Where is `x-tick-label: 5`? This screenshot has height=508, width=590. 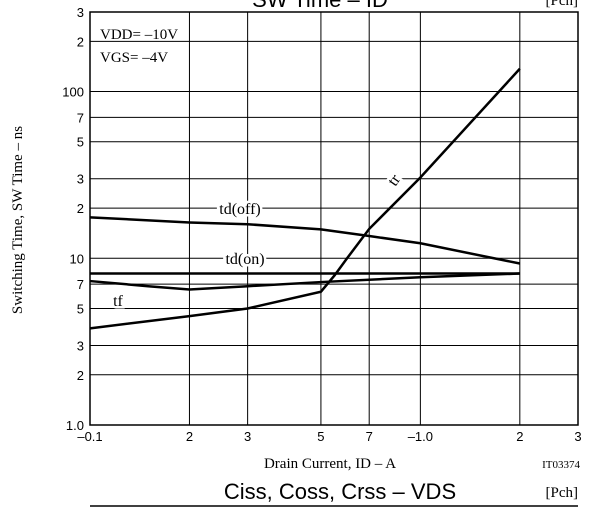 x-tick-label: 5 is located at coordinates (320, 436).